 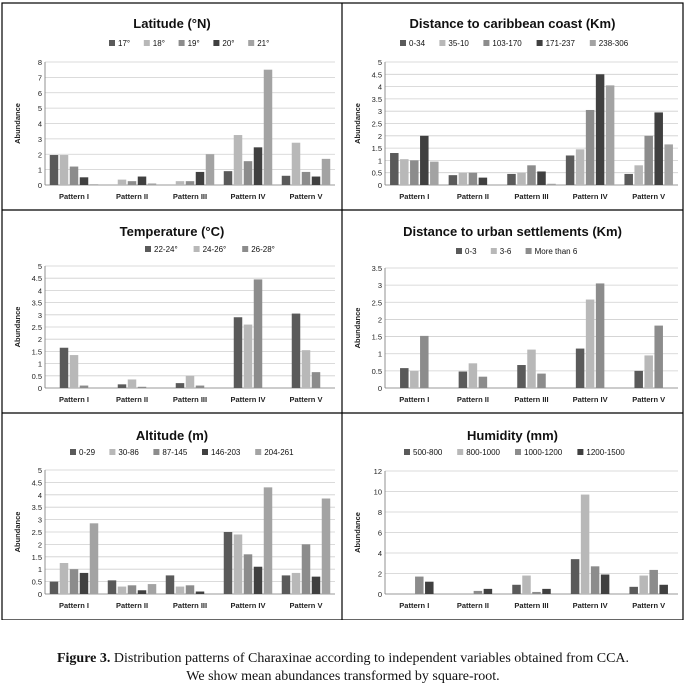 What do you see at coordinates (174, 452) in the screenshot?
I see `legend-label-87-145: 87-145` at bounding box center [174, 452].